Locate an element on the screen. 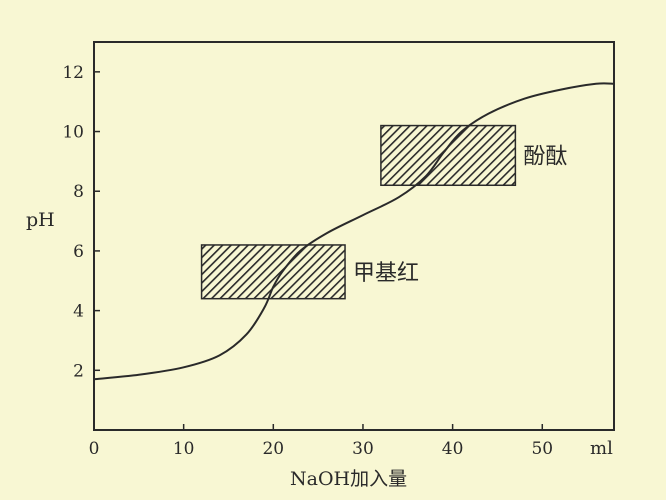 The image size is (666, 500). y-tick-label: 8 is located at coordinates (78, 192).